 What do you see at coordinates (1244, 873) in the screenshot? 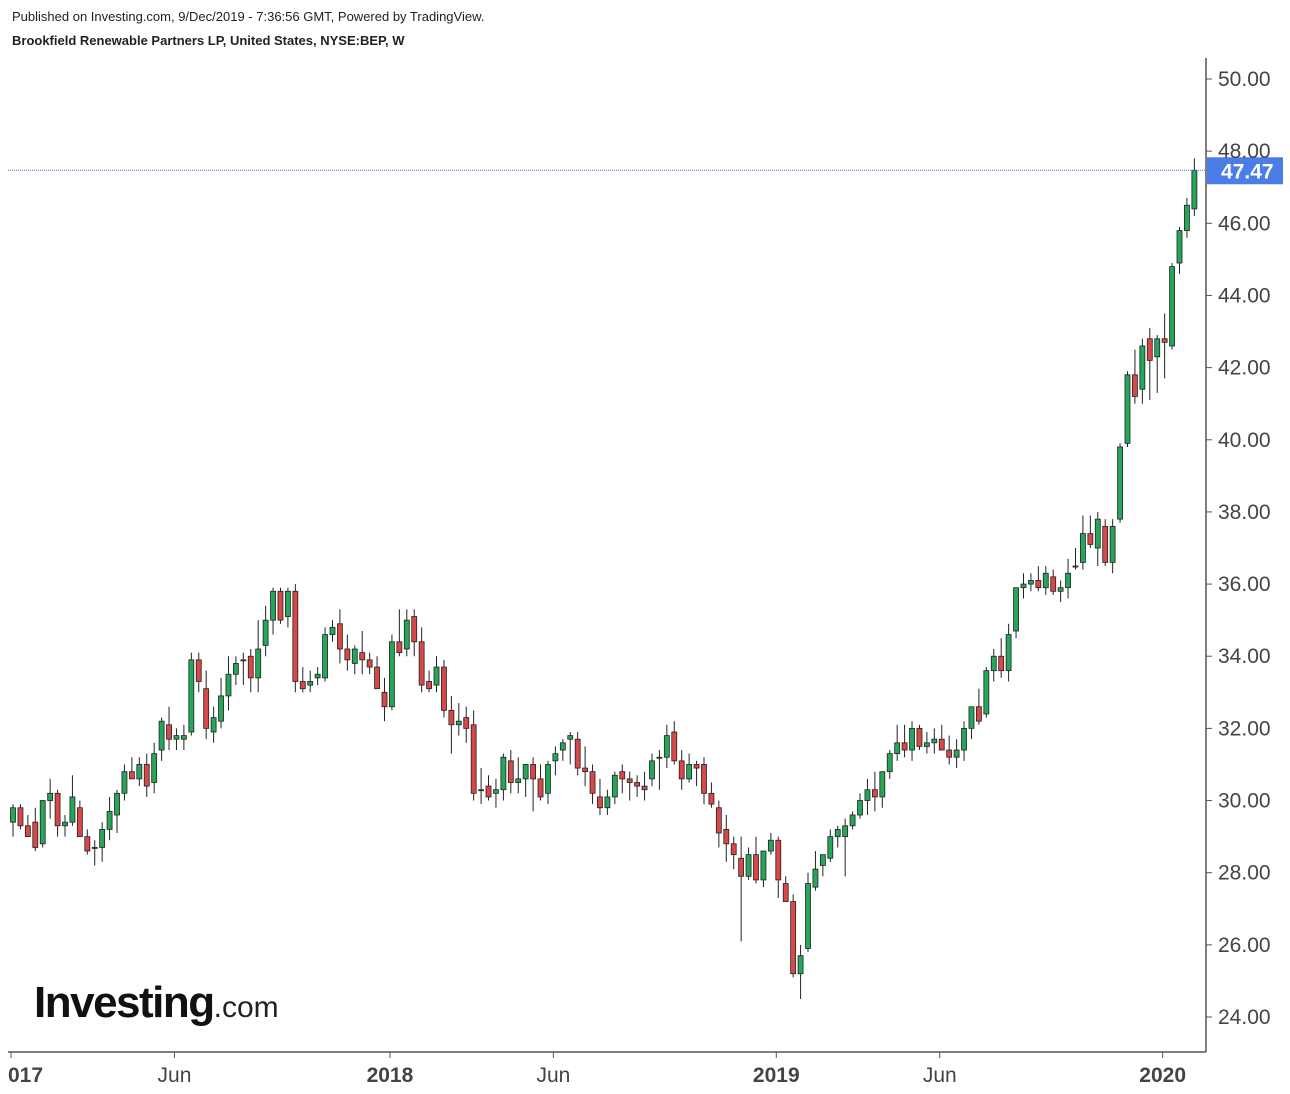
I see `y-tick-label: 28.00` at bounding box center [1244, 873].